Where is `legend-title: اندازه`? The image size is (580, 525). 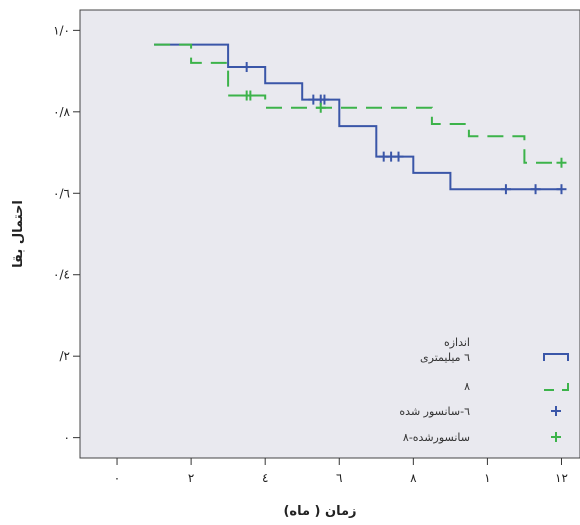
legend-title: اندازه is located at coordinates (457, 342).